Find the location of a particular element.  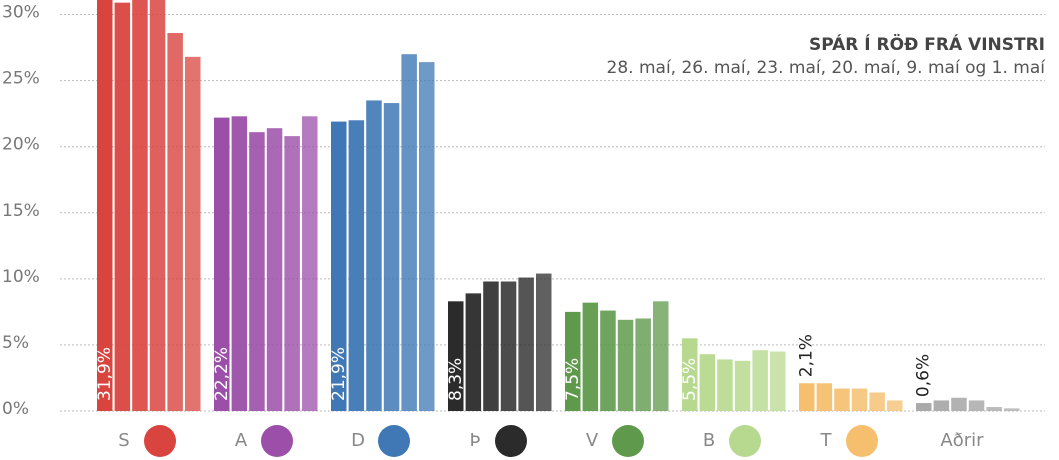

value-label: 5,5% is located at coordinates (690, 379).